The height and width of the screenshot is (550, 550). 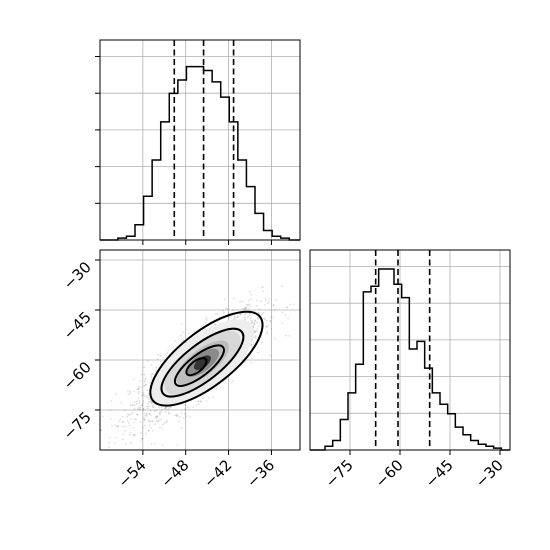 I want to click on density-xtick-label: −42, so click(x=217, y=473).